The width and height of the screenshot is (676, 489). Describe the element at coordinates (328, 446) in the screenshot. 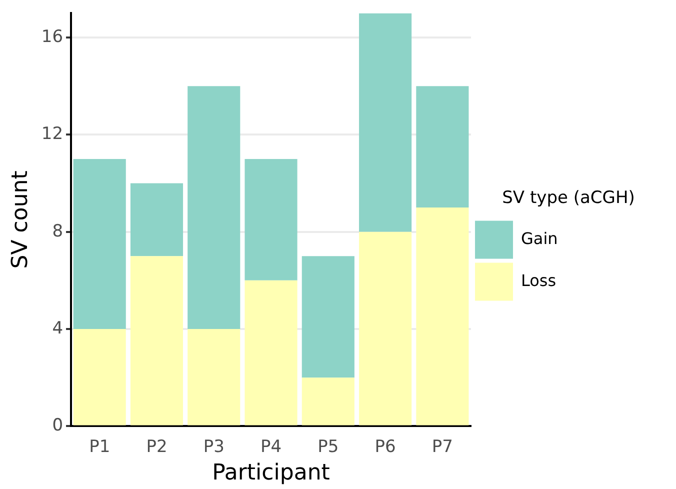

I see `x-tick-label: P5` at that location.